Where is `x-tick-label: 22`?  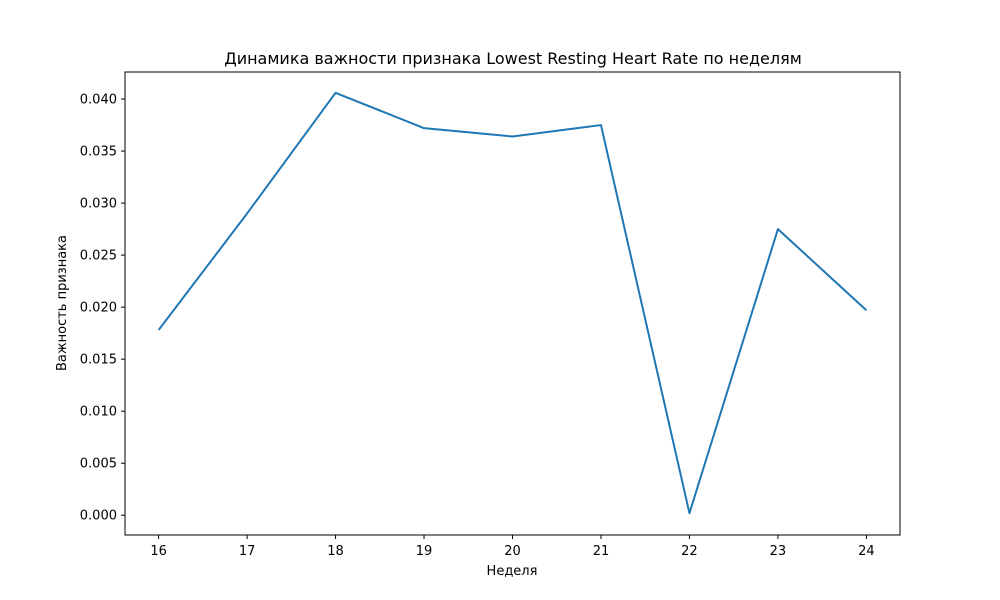 x-tick-label: 22 is located at coordinates (689, 551).